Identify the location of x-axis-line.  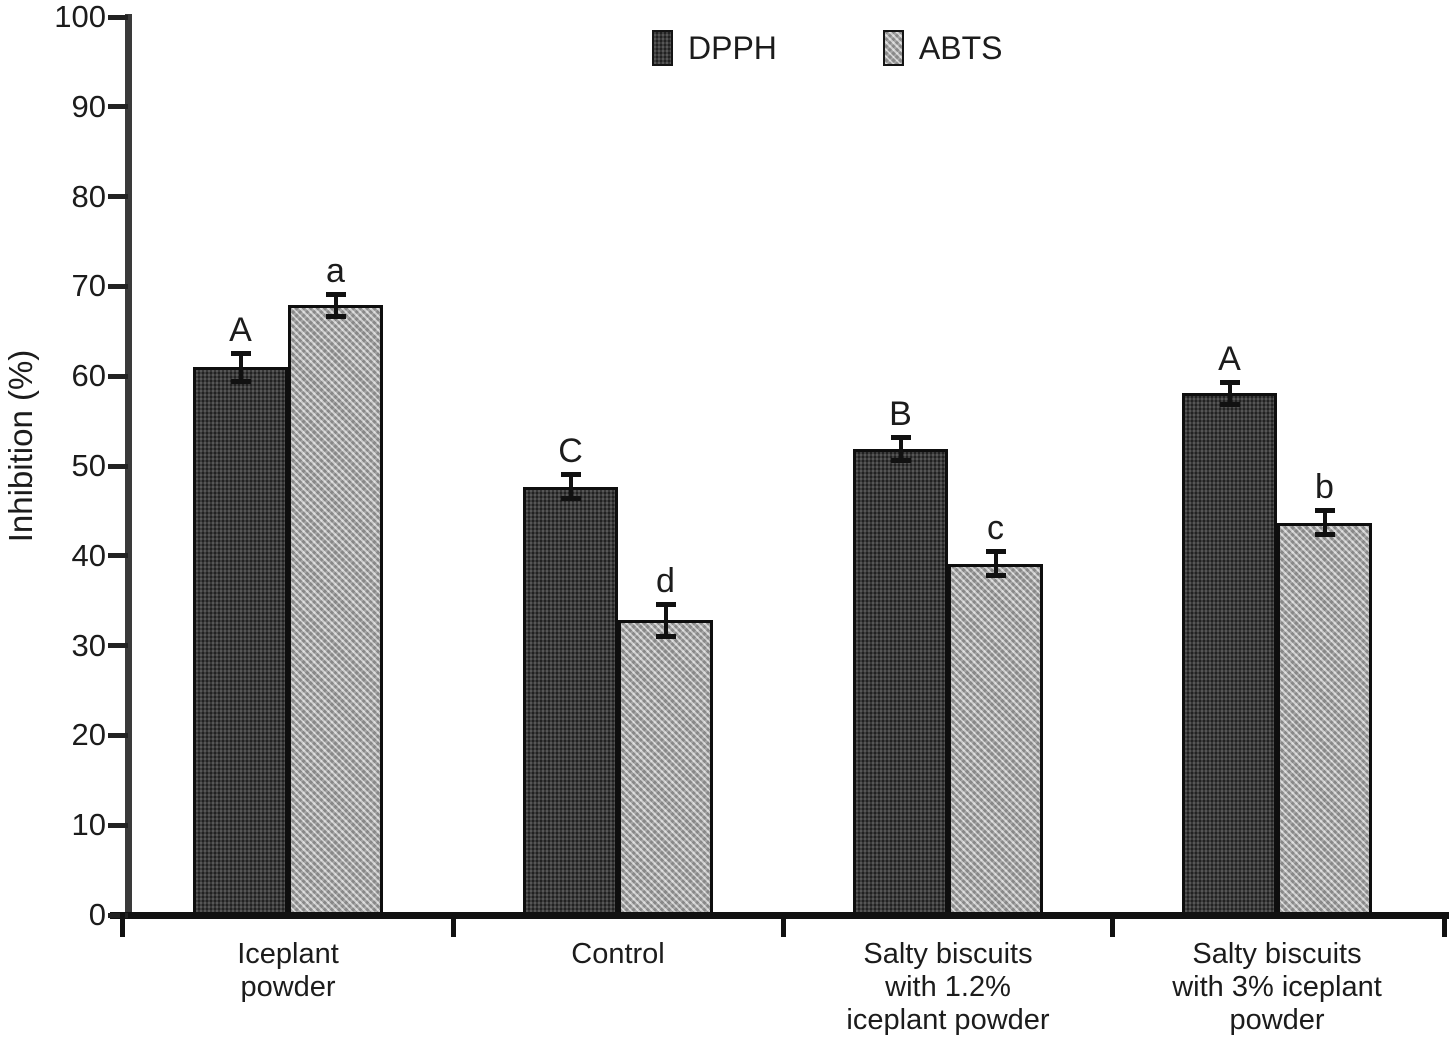
(779, 915).